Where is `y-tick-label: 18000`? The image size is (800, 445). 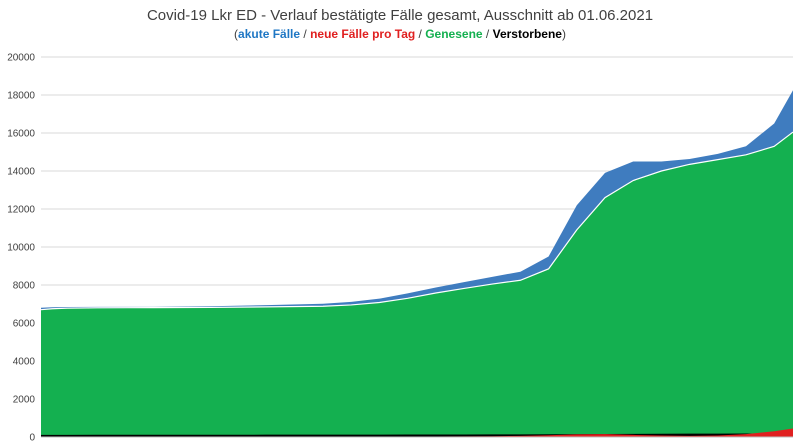
y-tick-label: 18000 is located at coordinates (21, 96).